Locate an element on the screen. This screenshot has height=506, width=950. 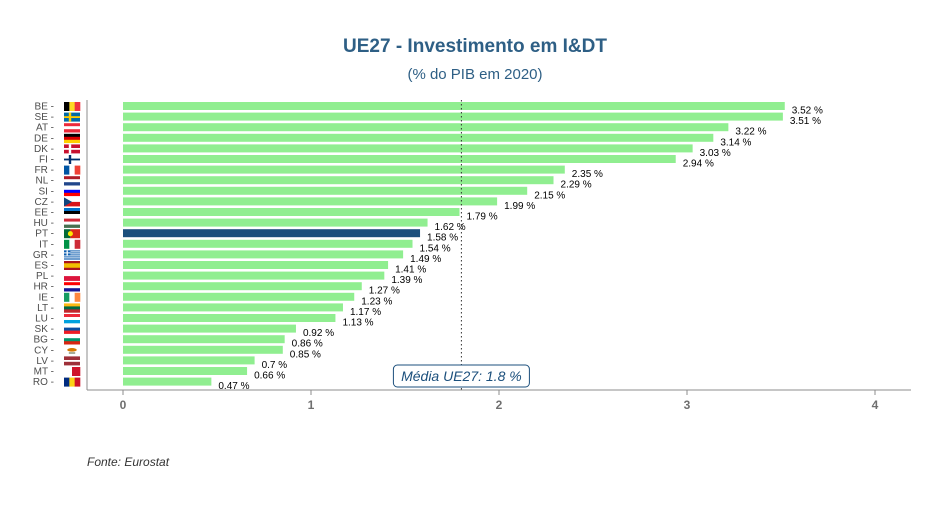
flag-column is located at coordinates (72, 244).